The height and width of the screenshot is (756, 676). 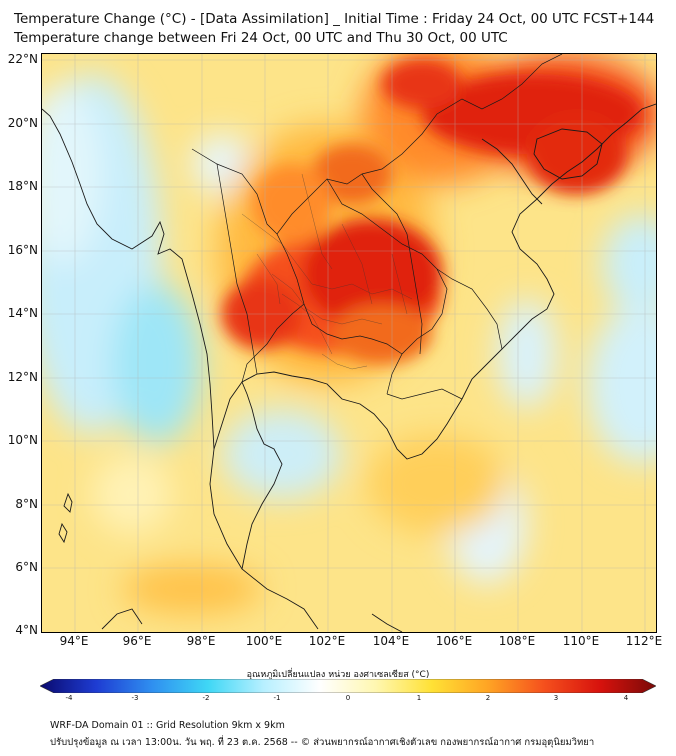 What do you see at coordinates (26, 630) in the screenshot?
I see `lat-label-4n: 4°N` at bounding box center [26, 630].